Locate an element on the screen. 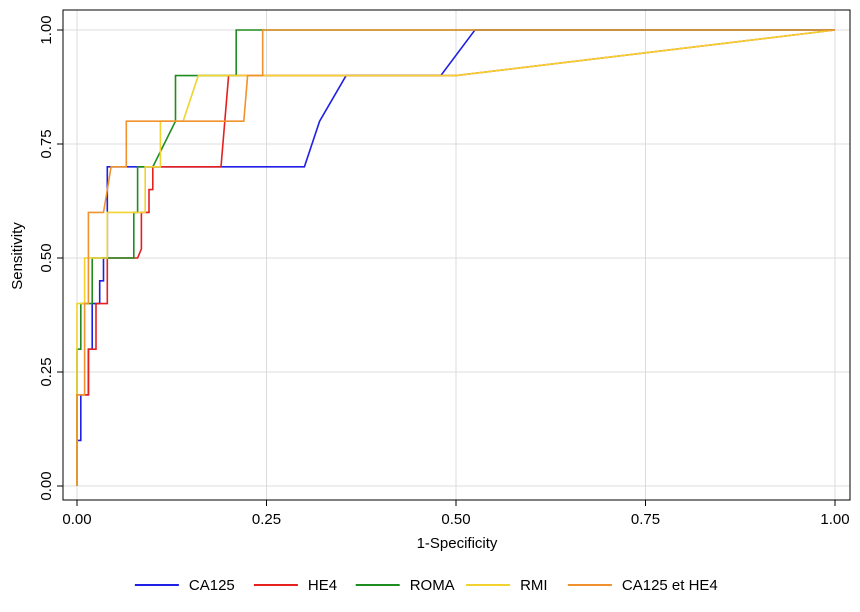  y-tick-label: 0.50 is located at coordinates (46, 257).